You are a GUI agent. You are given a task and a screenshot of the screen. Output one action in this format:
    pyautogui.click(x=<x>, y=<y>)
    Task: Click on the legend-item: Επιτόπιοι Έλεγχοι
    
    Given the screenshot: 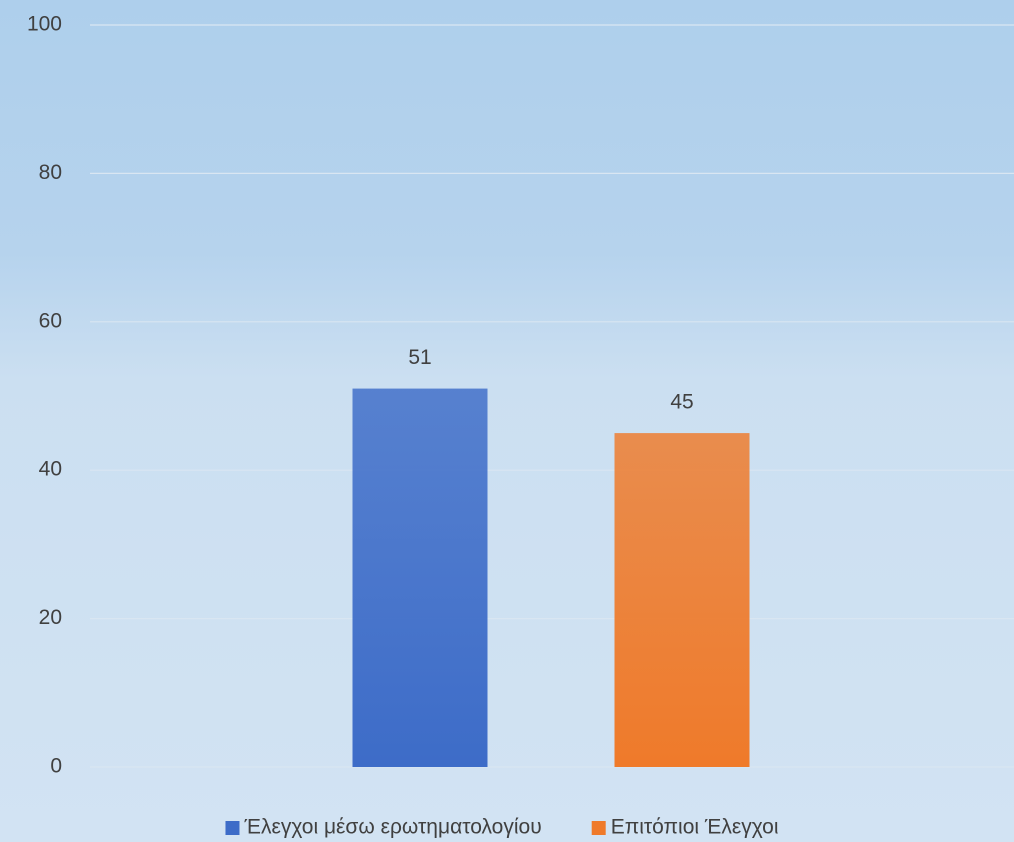 What is the action you would take?
    pyautogui.click(x=685, y=827)
    